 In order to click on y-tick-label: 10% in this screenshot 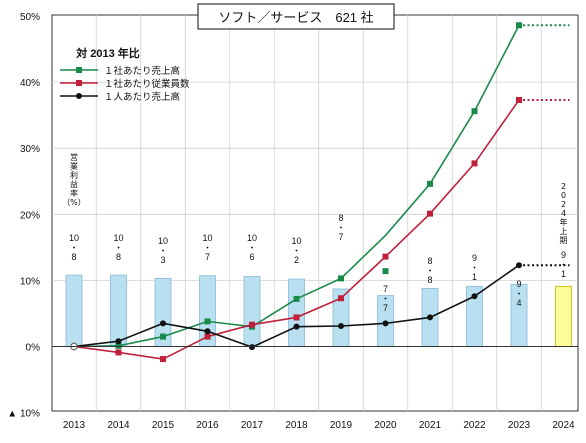, I will do `click(30, 281)`.